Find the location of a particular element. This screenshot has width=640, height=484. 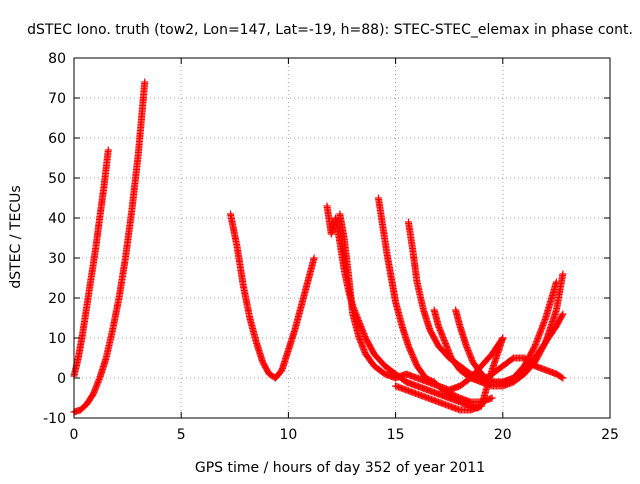

x-tick-label: 15 is located at coordinates (396, 435).